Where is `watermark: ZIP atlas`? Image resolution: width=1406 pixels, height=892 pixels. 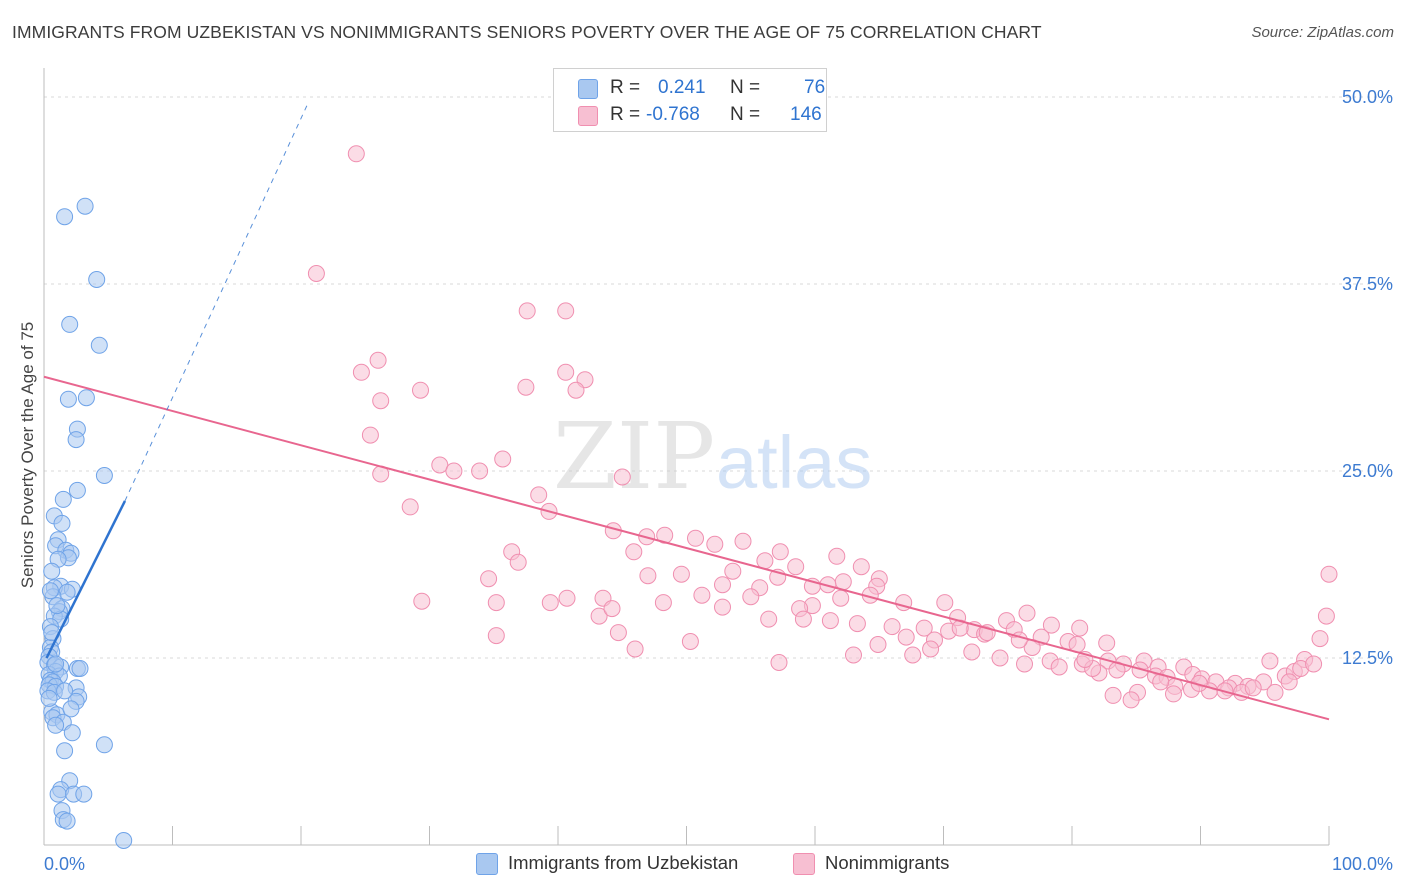 watermark: ZIP atlas is located at coordinates (712, 456).